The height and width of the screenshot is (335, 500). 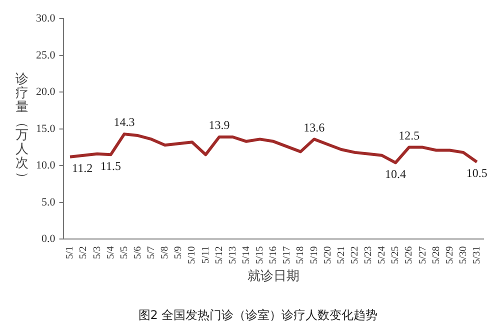 What do you see at coordinates (409, 135) in the screenshot?
I see `data-label: 12.5` at bounding box center [409, 135].